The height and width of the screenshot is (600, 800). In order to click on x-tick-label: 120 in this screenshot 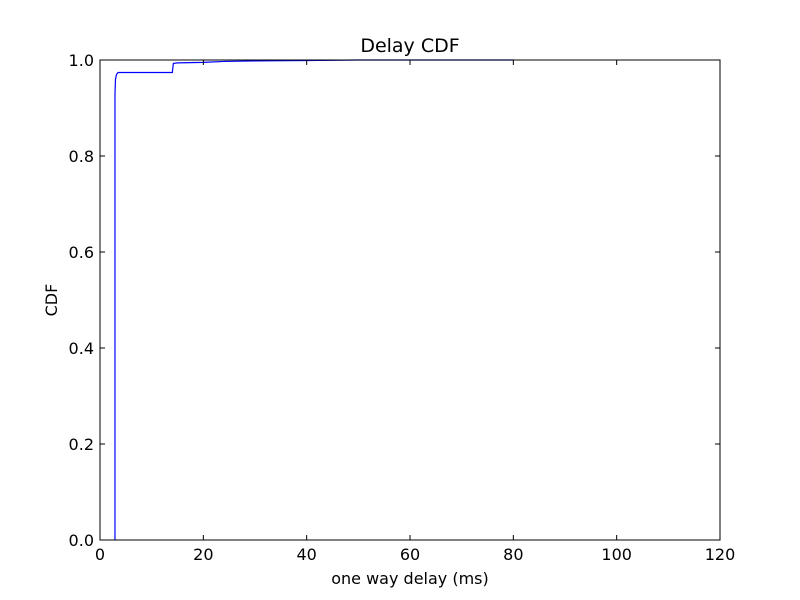, I will do `click(720, 554)`.